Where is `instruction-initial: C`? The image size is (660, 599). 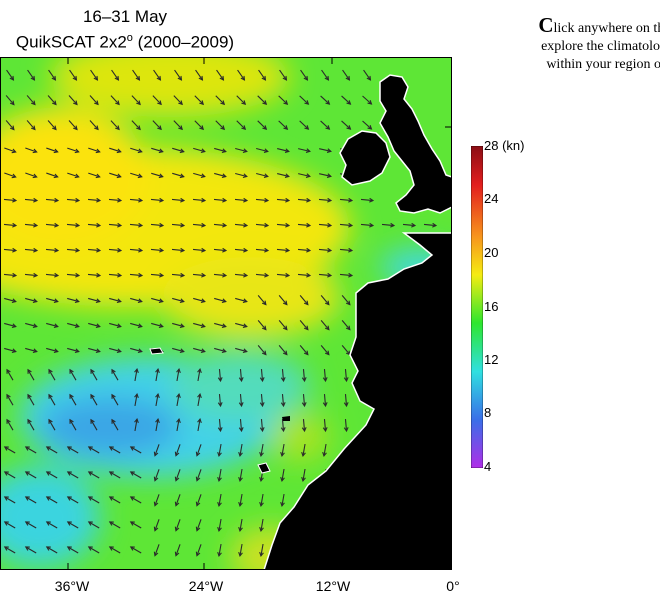
instruction-initial: C is located at coordinates (546, 25).